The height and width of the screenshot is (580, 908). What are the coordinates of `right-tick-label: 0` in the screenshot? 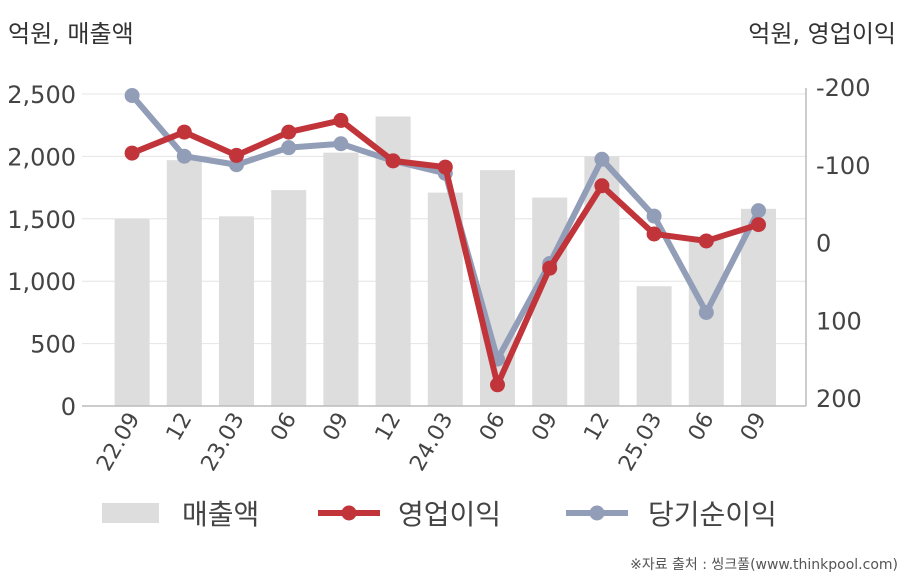 It's located at (823, 244).